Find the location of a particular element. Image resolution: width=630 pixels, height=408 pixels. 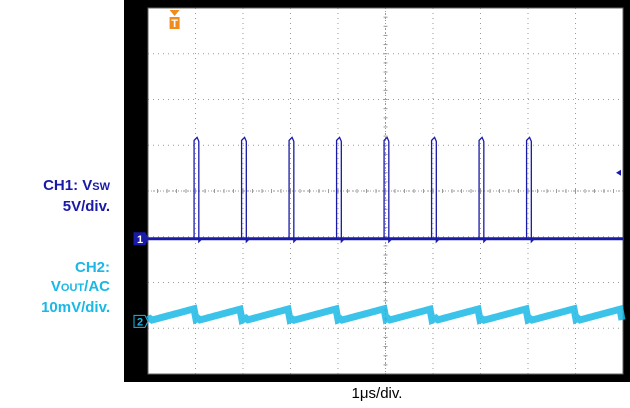

ch2-scale: 10mV/div. is located at coordinates (75, 307).